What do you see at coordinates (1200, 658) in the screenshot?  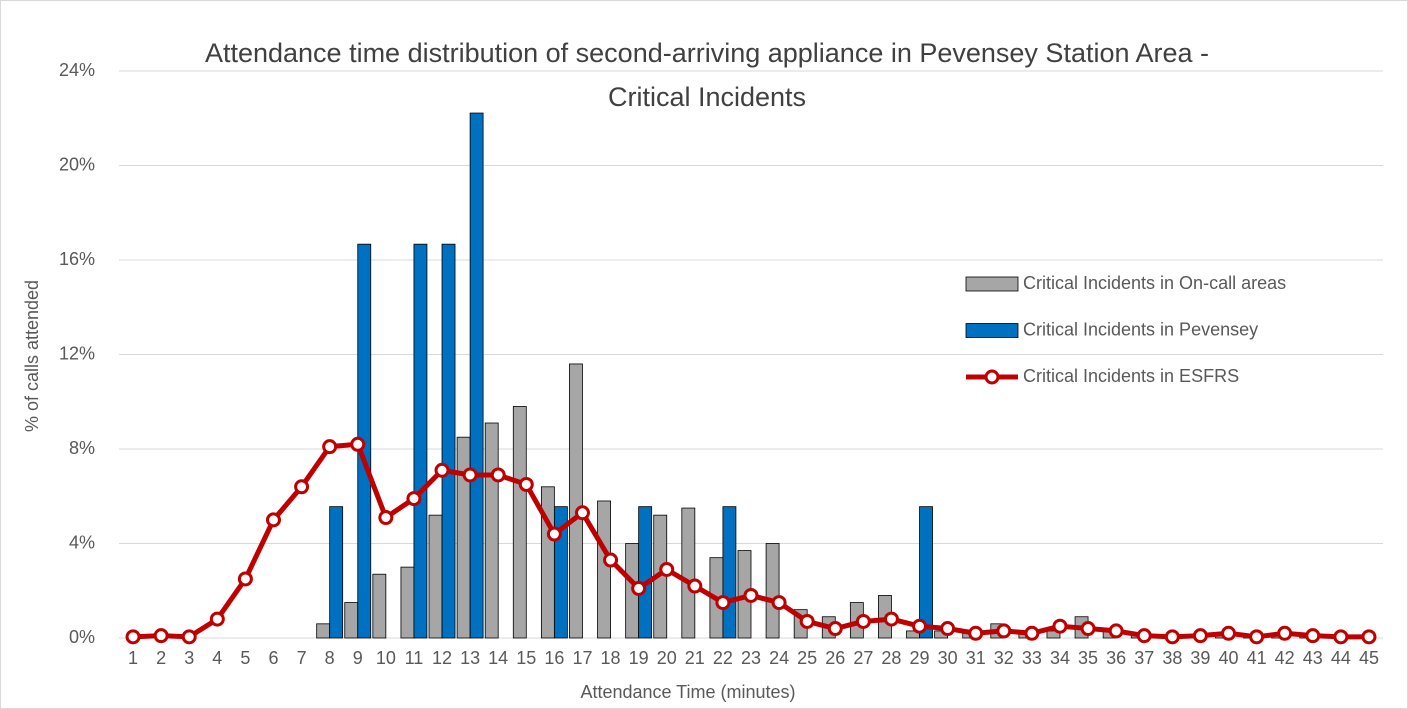 I see `x-tick-label: 39` at bounding box center [1200, 658].